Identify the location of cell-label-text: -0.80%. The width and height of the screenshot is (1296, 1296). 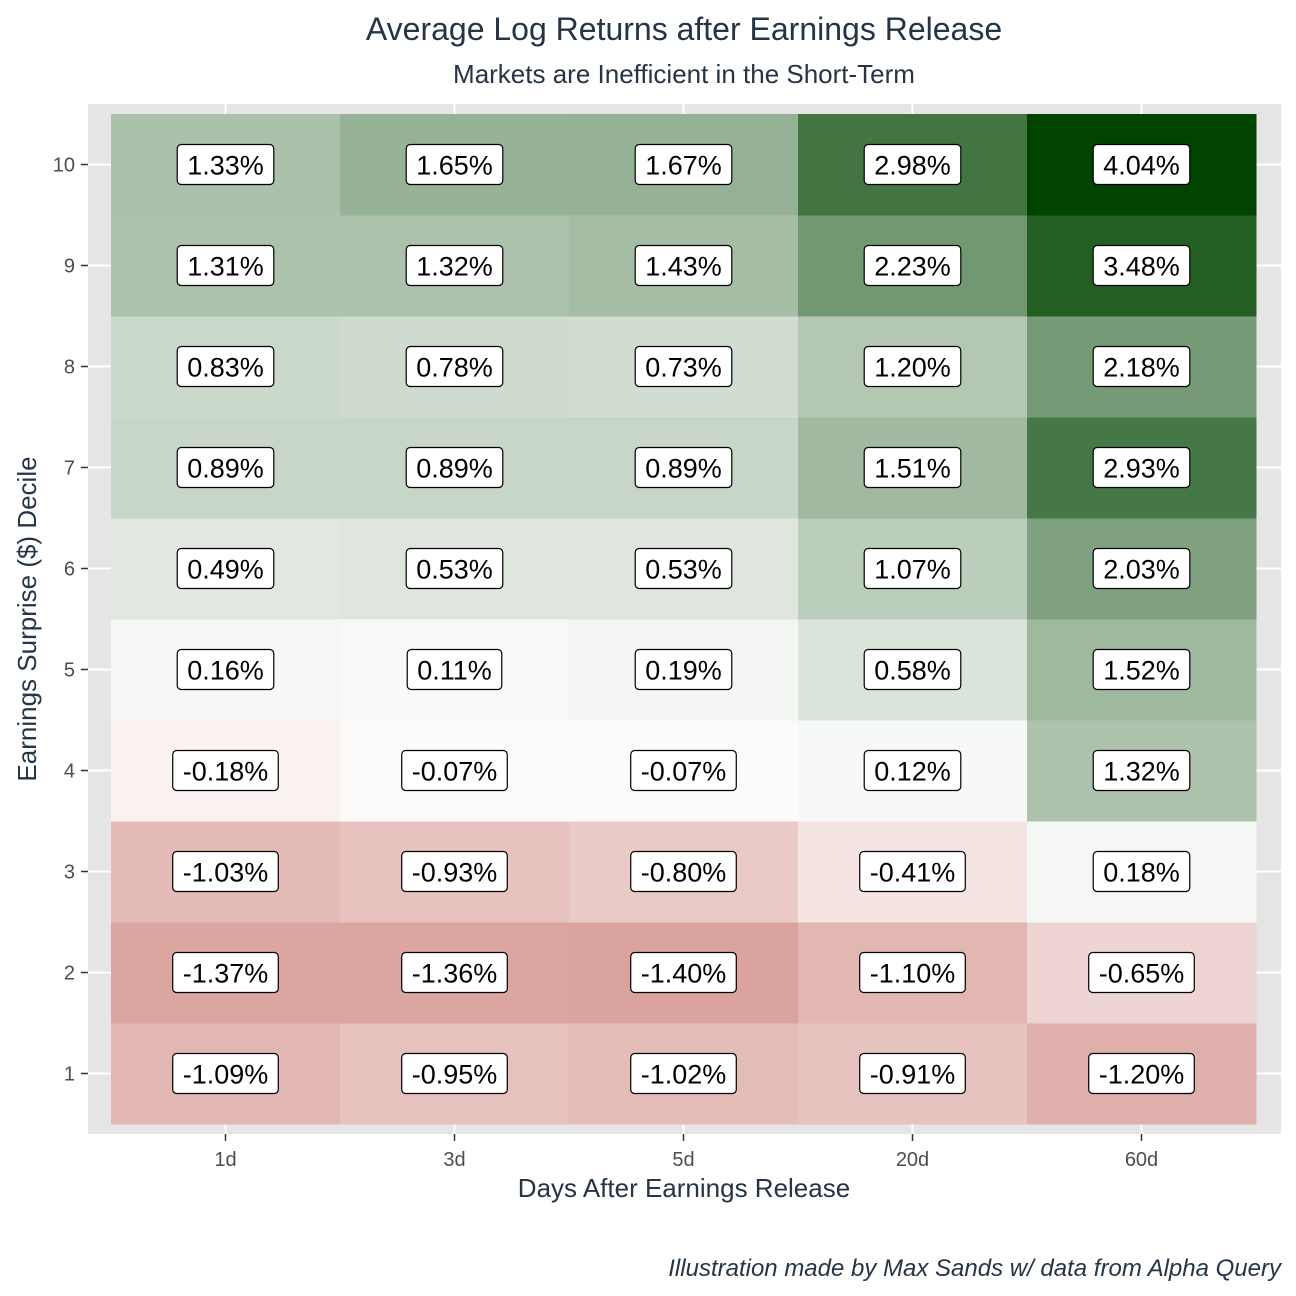
(684, 873).